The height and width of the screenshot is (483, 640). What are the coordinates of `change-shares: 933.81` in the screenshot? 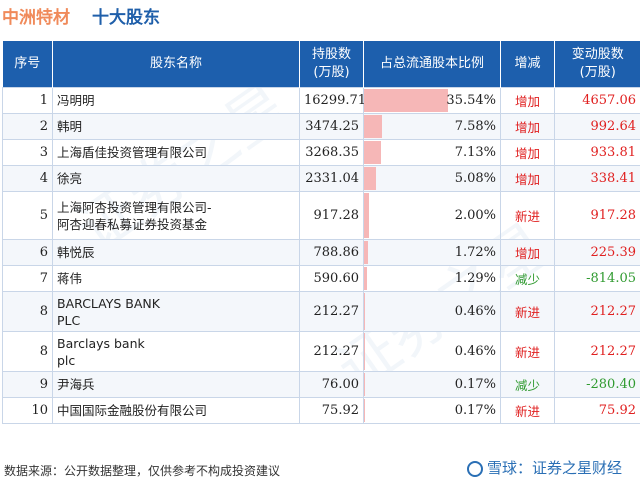 It's located at (597, 152).